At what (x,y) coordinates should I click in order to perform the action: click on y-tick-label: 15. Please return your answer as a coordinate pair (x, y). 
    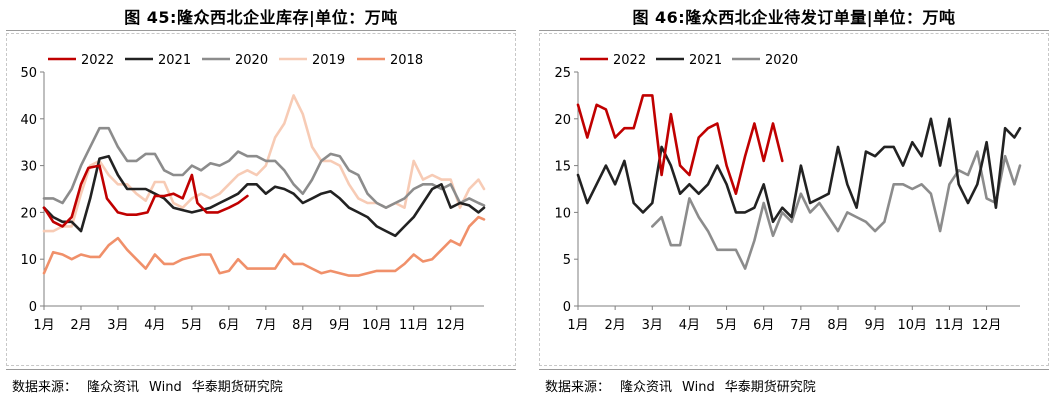
    Looking at the image, I should click on (562, 167).